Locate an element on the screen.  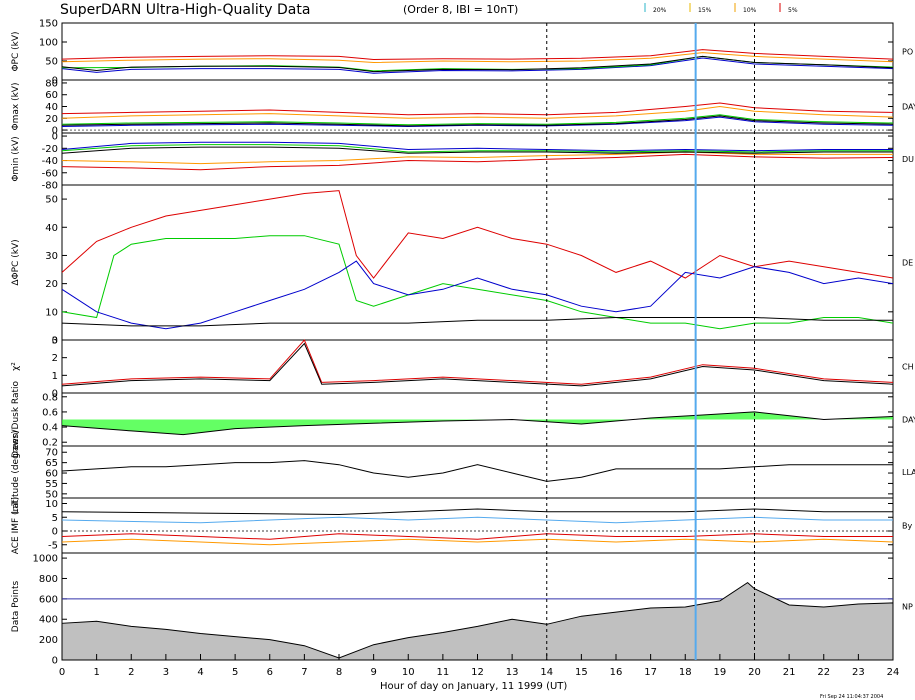
panel-right-label: DAY is located at coordinates (908, 420).